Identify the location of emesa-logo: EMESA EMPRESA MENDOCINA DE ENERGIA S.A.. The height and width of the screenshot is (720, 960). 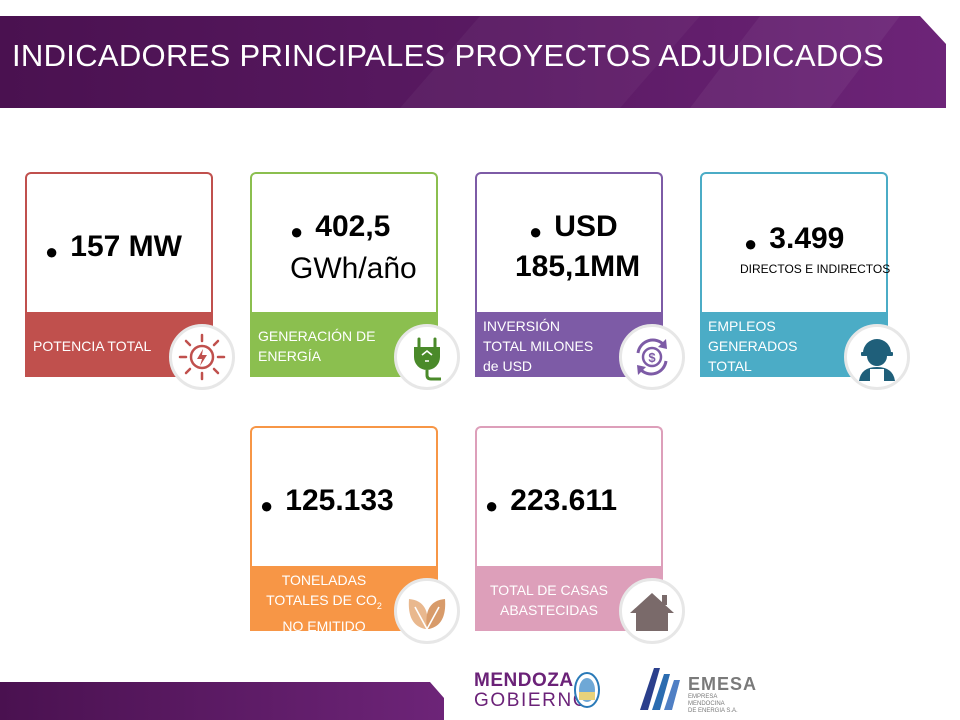
(705, 689).